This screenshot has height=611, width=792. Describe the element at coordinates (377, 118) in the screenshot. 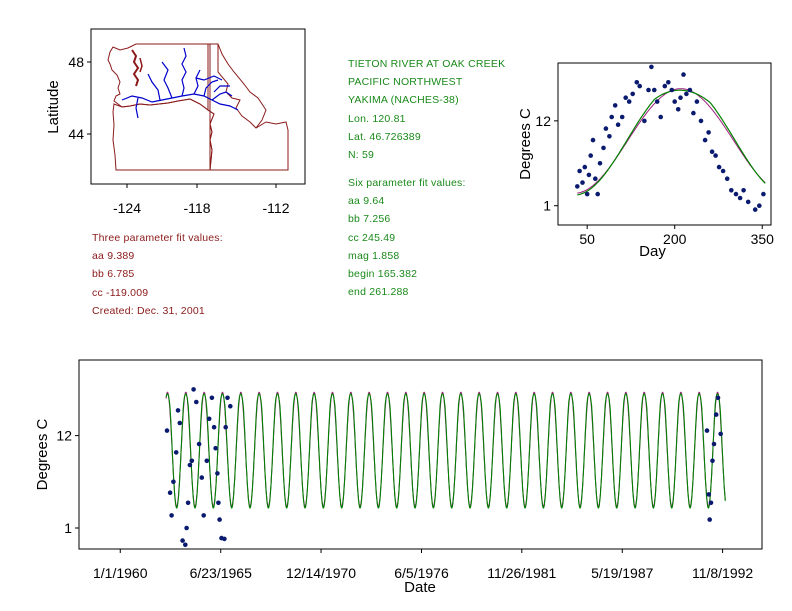

I see `station-lon: Lon. 120.81` at that location.